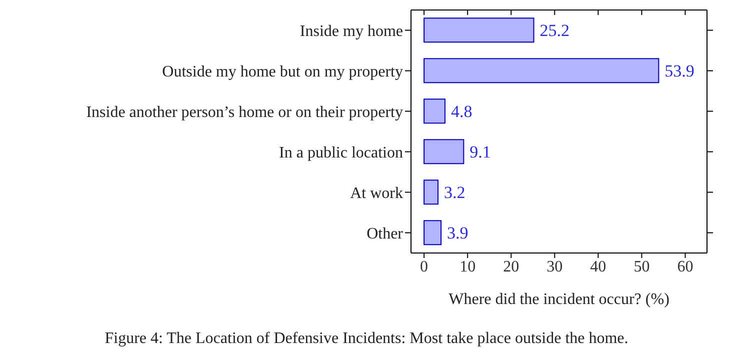 The width and height of the screenshot is (733, 360). What do you see at coordinates (468, 267) in the screenshot?
I see `x-tick-label: 10` at bounding box center [468, 267].